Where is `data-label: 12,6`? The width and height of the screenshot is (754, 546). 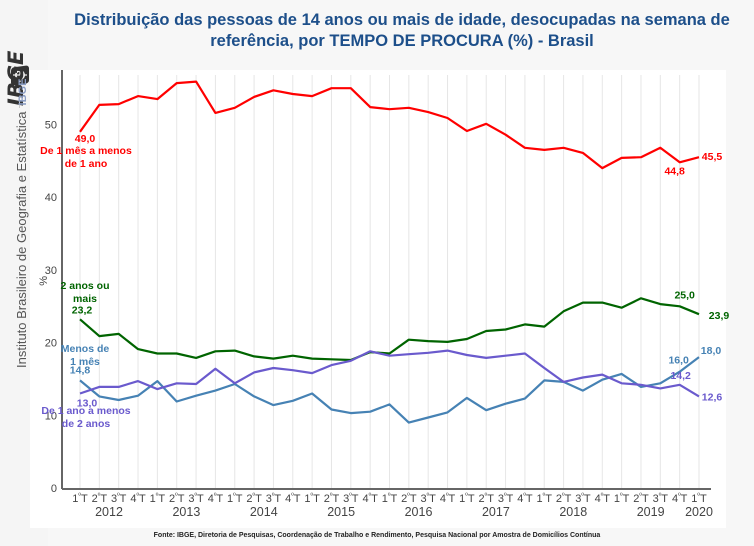
data-label: 12,6 is located at coordinates (712, 397).